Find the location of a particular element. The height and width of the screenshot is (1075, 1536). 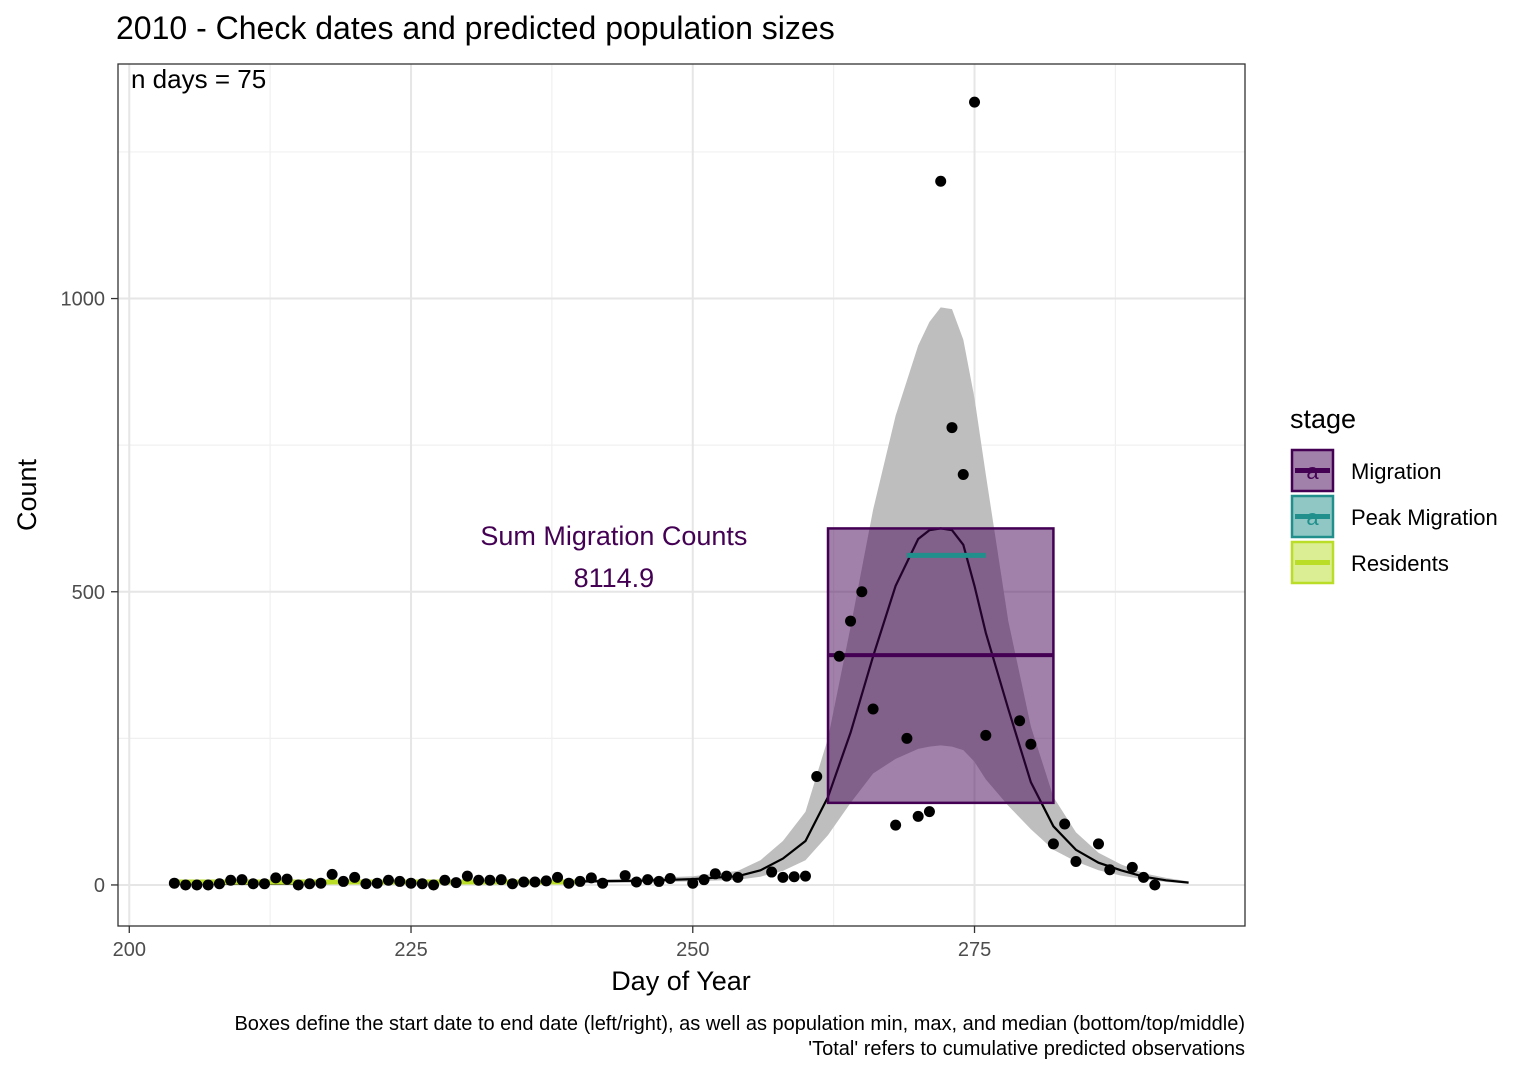

annotation-sum-value: 8114.9 is located at coordinates (614, 578).